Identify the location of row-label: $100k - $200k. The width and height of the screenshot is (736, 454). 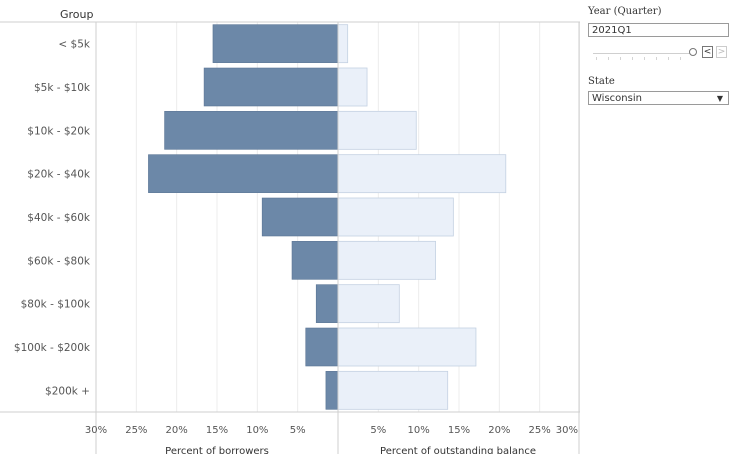
(52, 348).